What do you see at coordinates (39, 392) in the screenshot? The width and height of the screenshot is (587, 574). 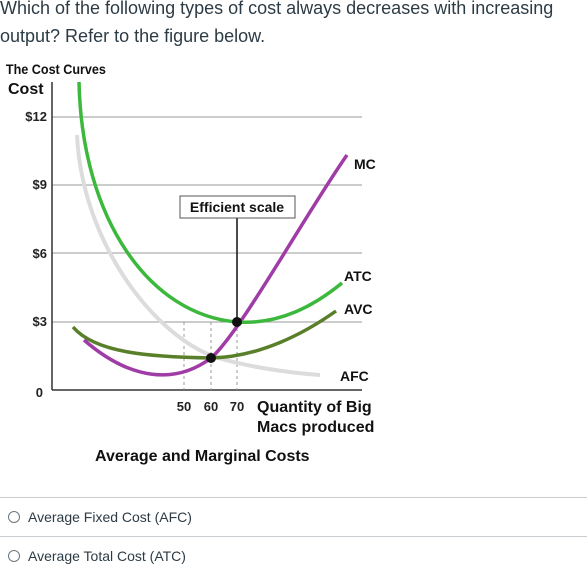 I see `y-tick-0: 0` at bounding box center [39, 392].